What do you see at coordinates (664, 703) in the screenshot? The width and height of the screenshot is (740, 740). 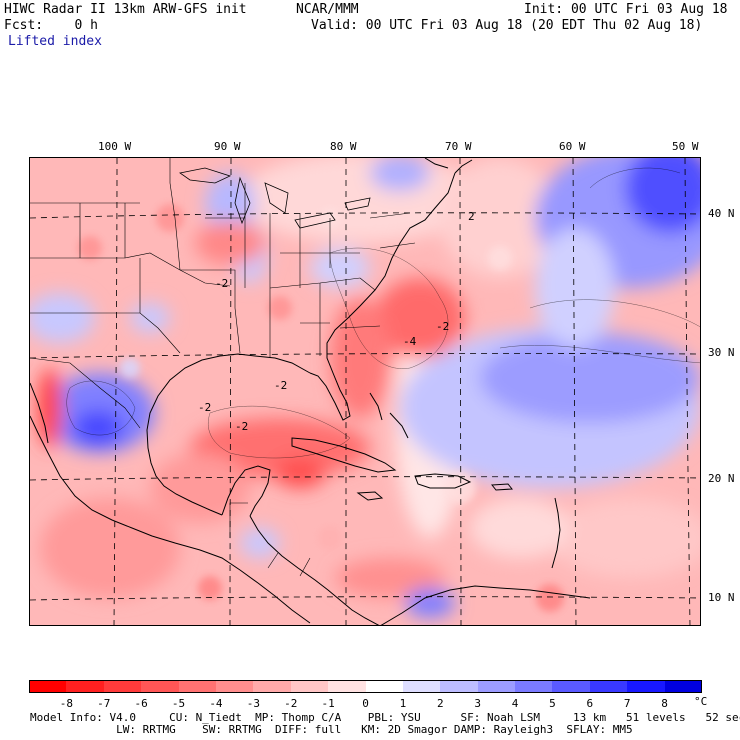 I see `colorbar-tick-label: 8` at bounding box center [664, 703].